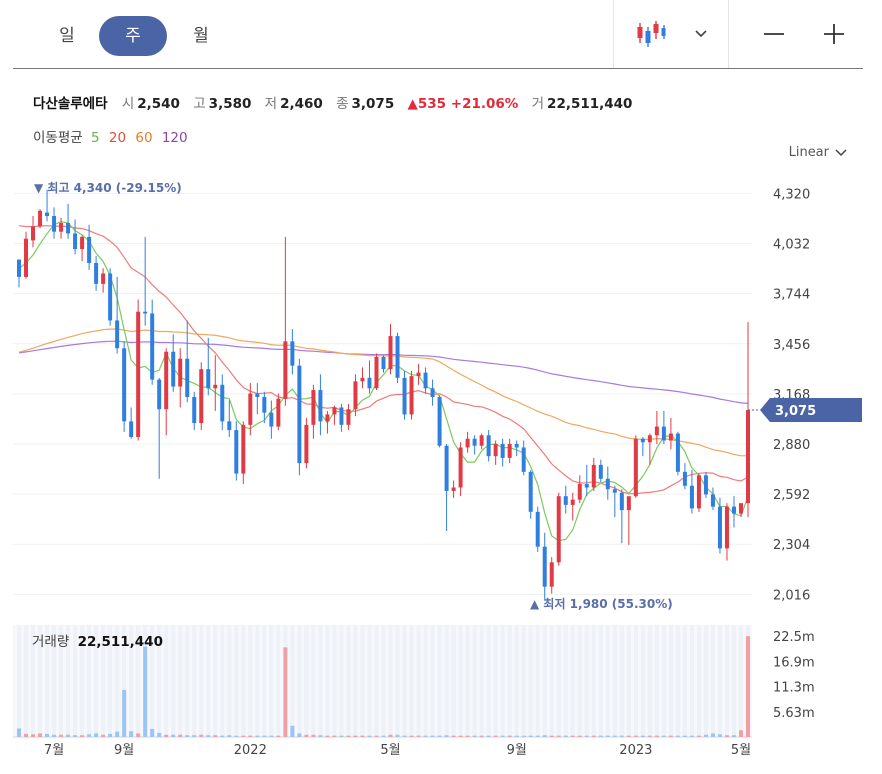 Image resolution: width=882 pixels, height=774 pixels. Describe the element at coordinates (174, 138) in the screenshot. I see `ma-120-label: 120` at that location.